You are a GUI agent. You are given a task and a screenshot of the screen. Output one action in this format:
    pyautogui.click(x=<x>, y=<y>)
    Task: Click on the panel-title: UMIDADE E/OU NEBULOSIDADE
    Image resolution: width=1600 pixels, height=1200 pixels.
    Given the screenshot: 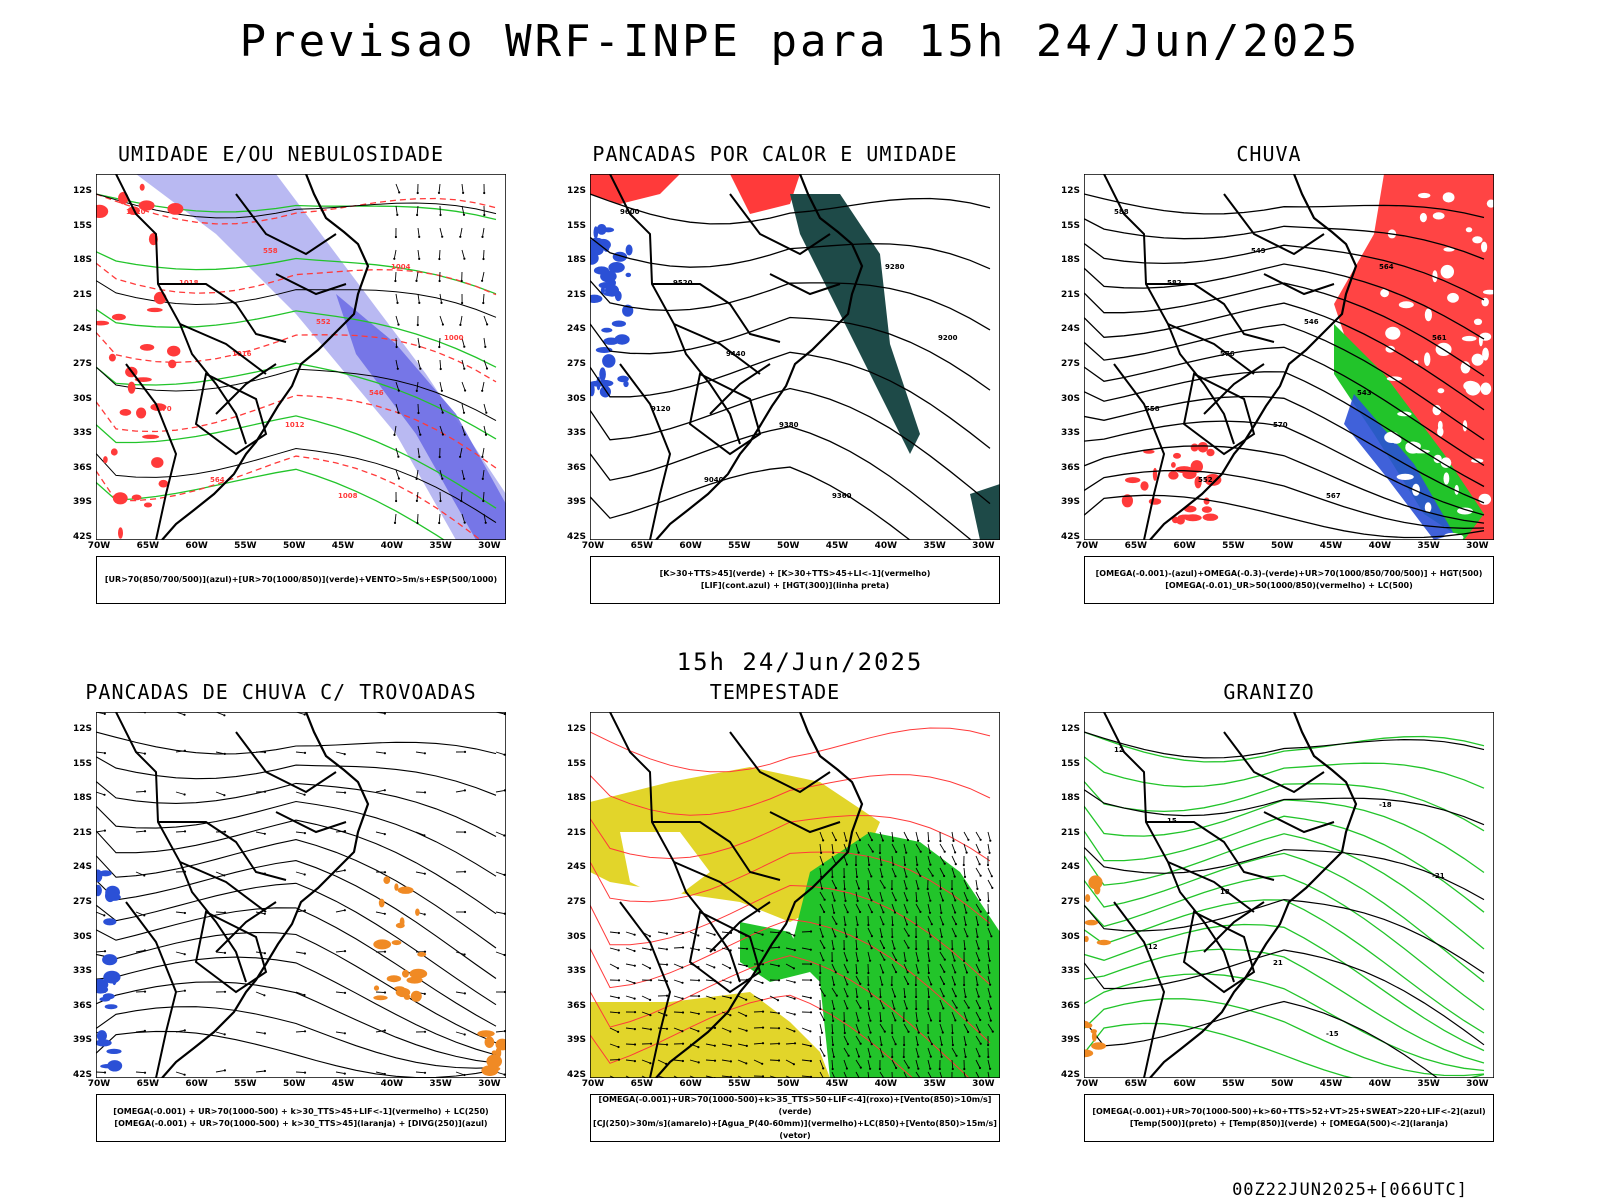 What is the action you would take?
    pyautogui.click(x=281, y=154)
    